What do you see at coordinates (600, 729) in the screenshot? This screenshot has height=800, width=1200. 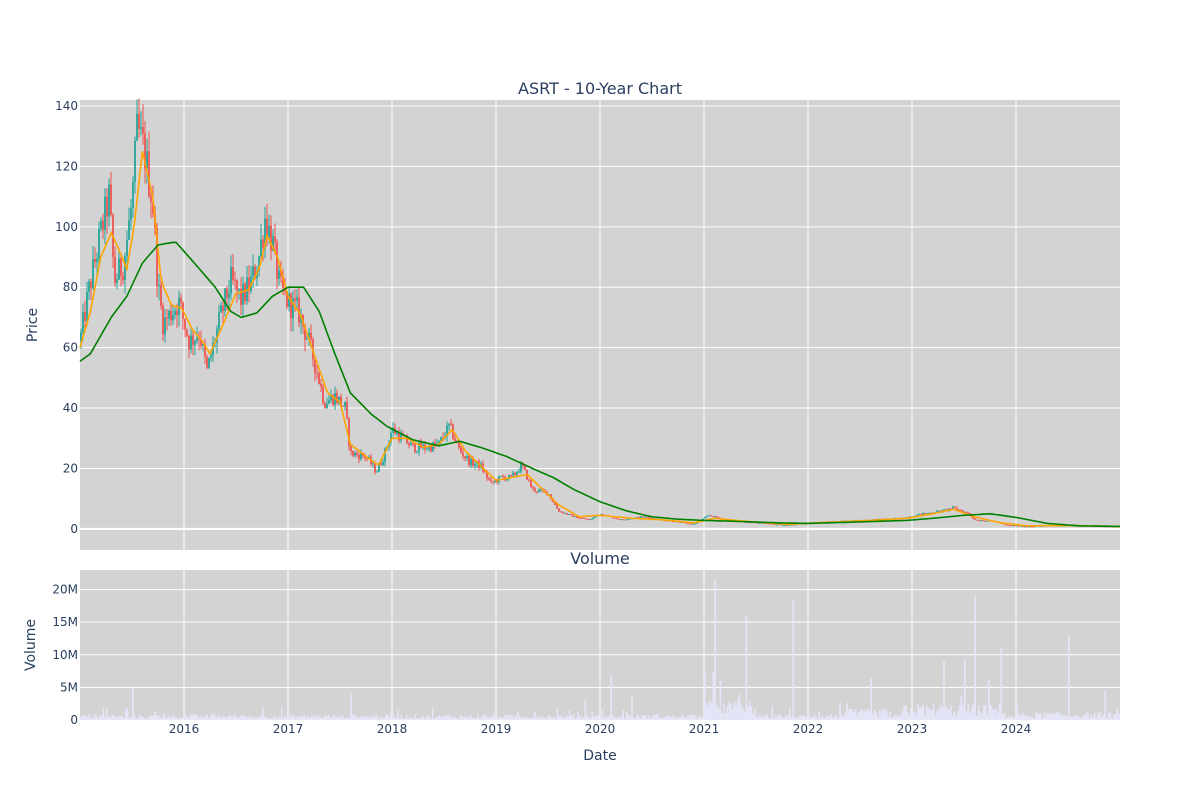 I see `date-x-tick-label: 2020` at bounding box center [600, 729].